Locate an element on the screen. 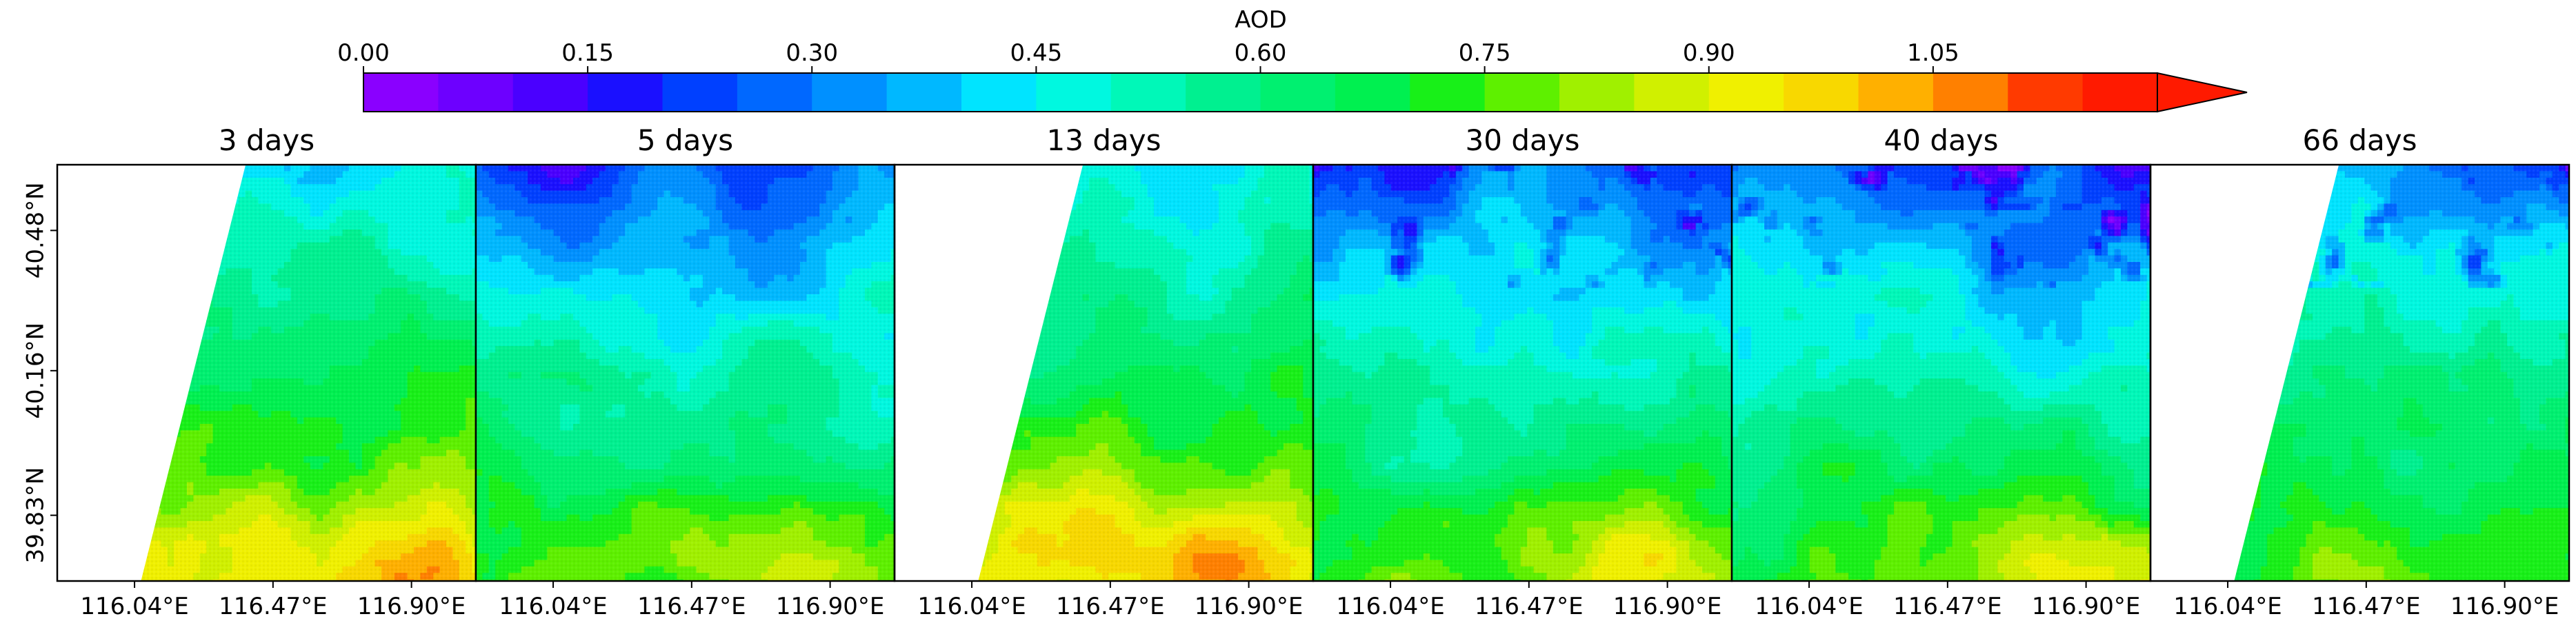 The image size is (2576, 632). panel-title: 5 days is located at coordinates (685, 140).